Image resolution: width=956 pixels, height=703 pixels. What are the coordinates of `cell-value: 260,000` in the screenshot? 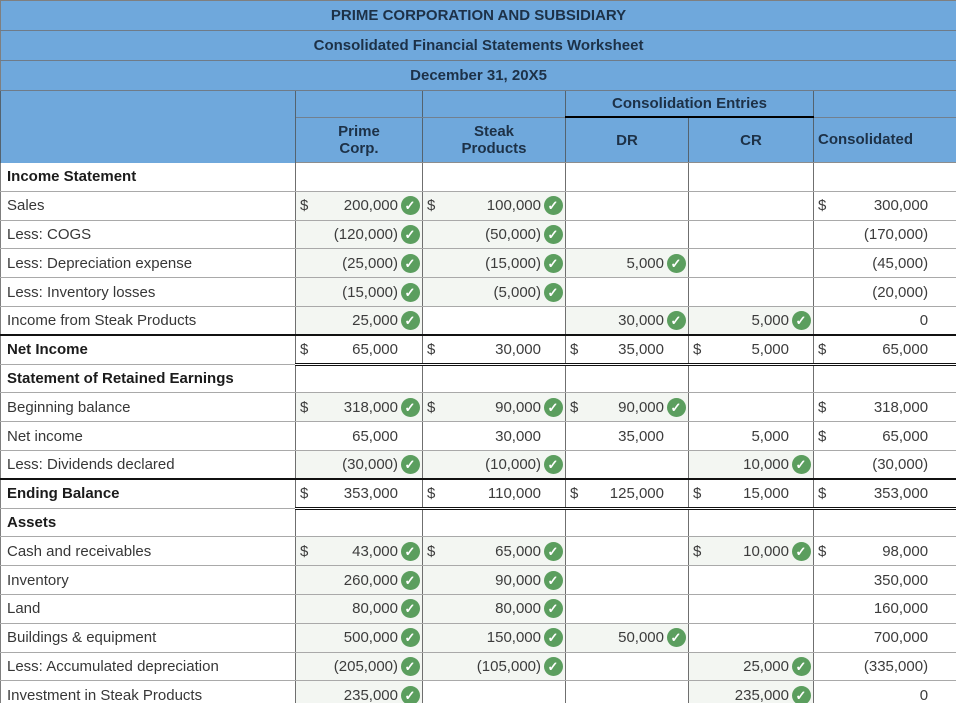 It's located at (370, 580).